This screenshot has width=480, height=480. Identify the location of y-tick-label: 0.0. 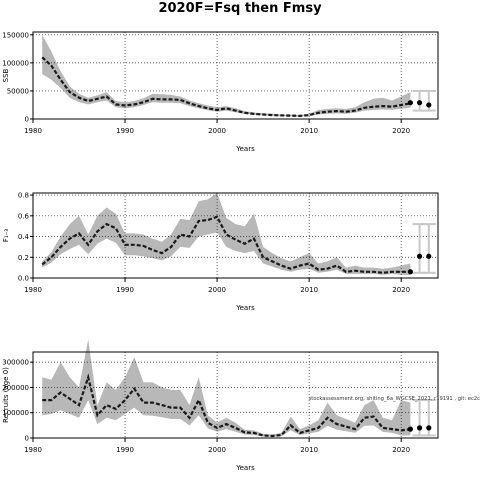
(23, 279).